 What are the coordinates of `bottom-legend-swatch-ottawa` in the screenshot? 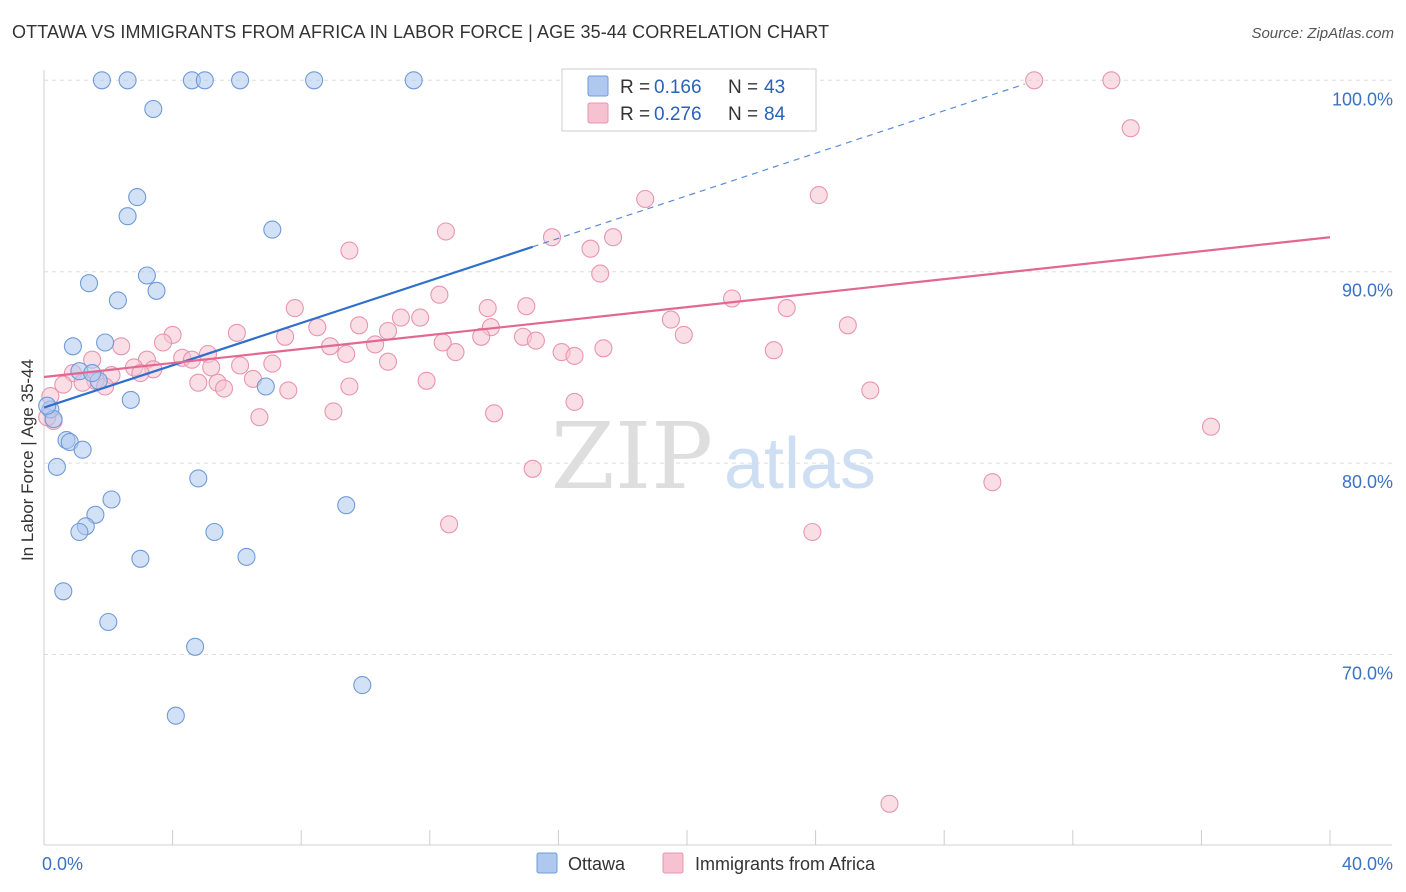 It's located at (547, 863).